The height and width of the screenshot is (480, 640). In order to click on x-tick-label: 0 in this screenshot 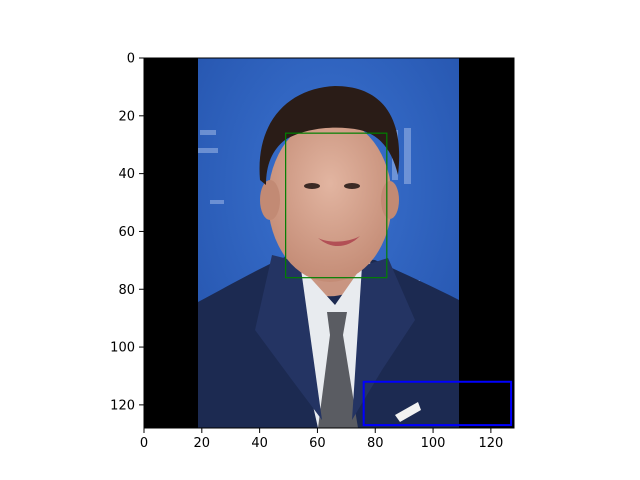, I will do `click(144, 443)`.